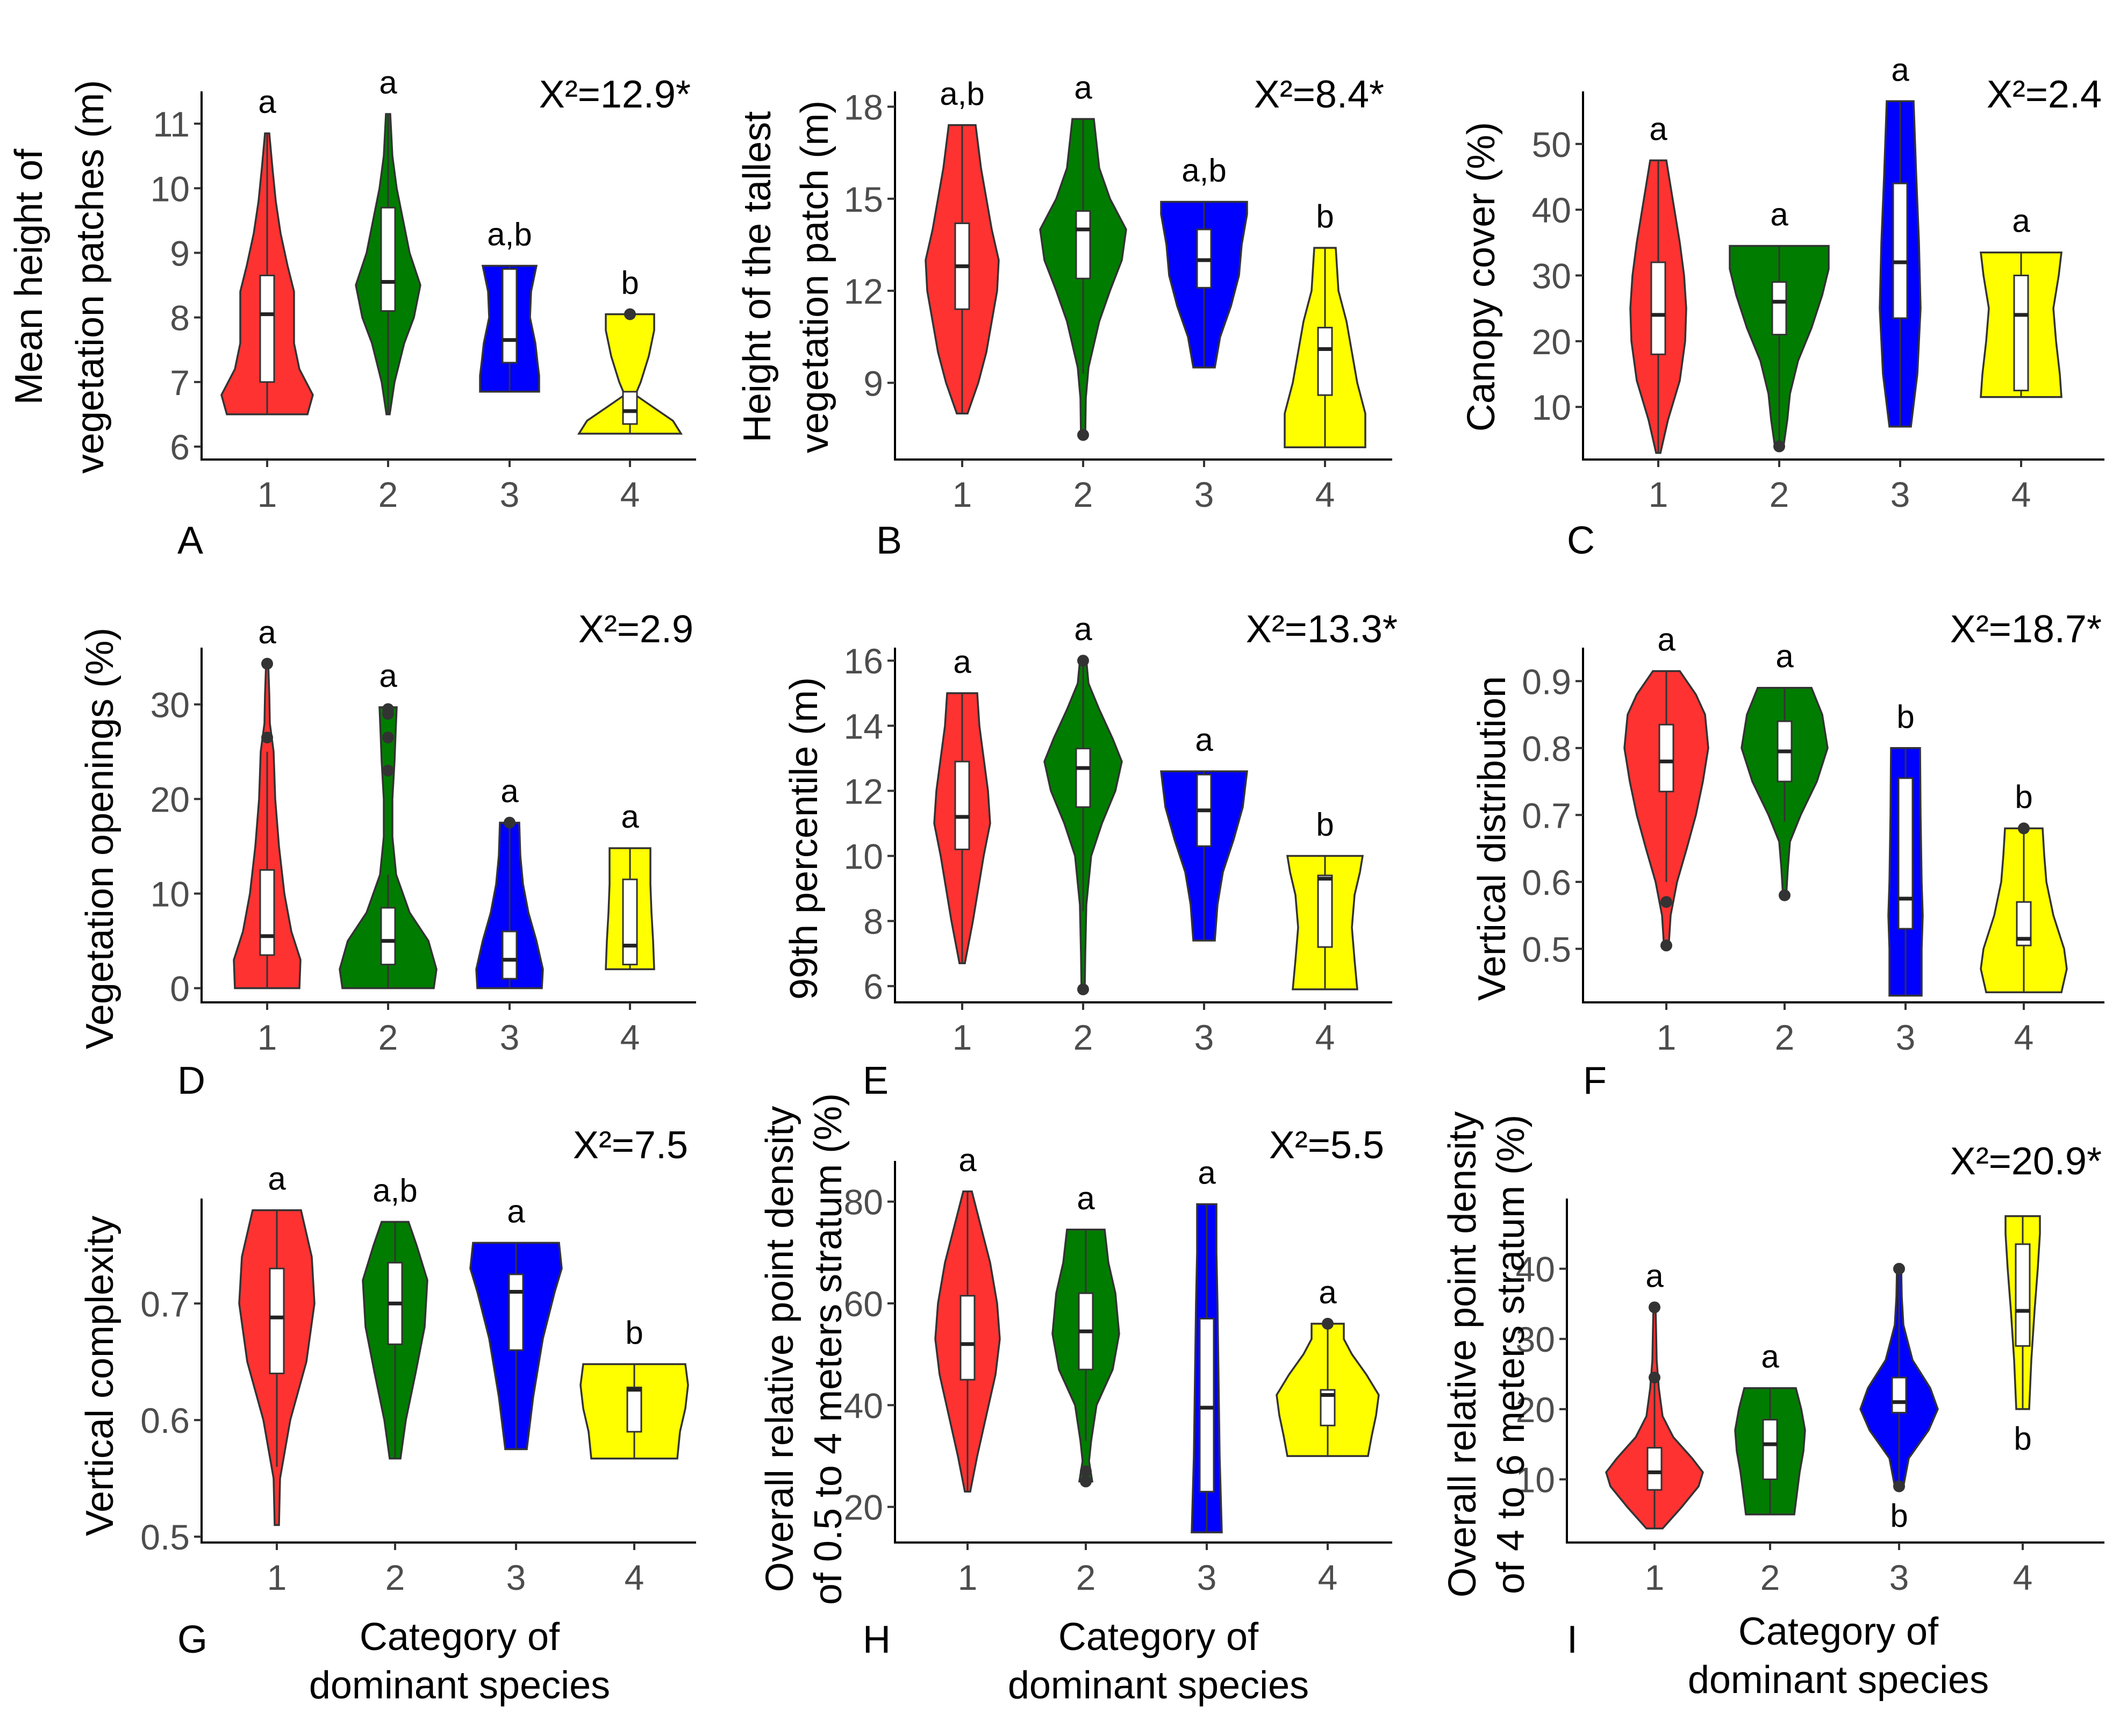  I want to click on kruskal-statistic: X²=18.7*, so click(2026, 629).